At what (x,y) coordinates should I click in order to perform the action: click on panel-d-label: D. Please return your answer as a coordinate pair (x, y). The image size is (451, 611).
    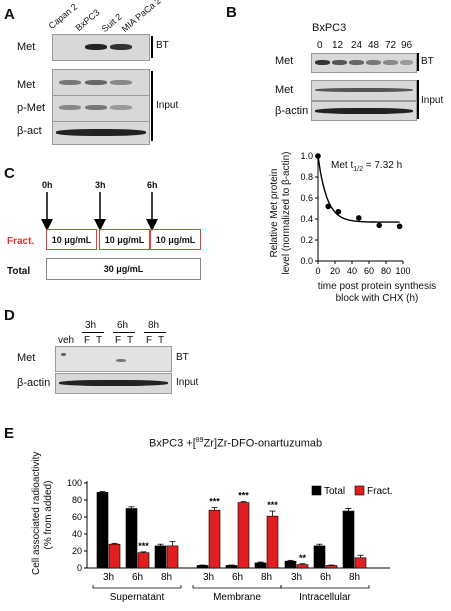
    Looking at the image, I should click on (9, 315).